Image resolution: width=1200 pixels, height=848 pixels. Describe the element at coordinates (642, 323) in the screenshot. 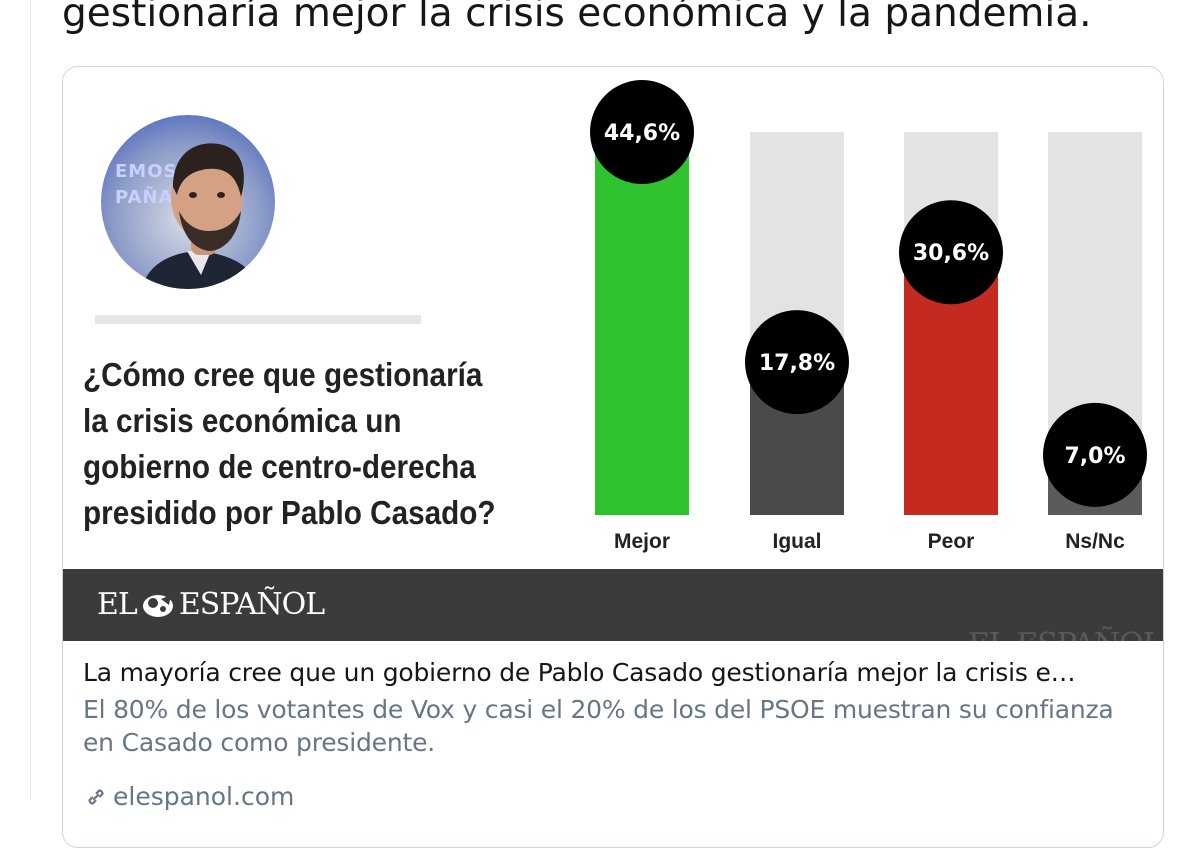

I see `bar-mejor` at that location.